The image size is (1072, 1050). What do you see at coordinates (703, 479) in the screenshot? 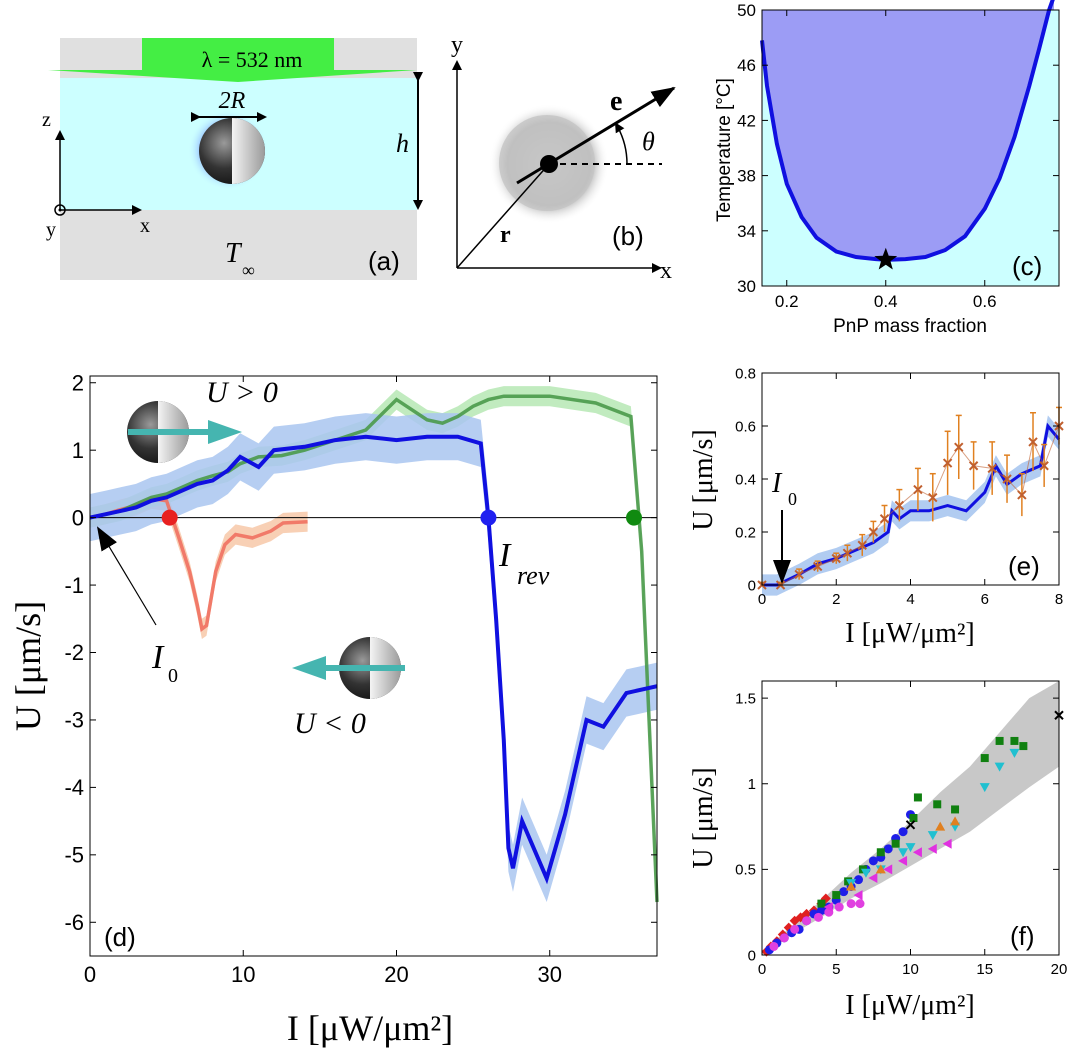
I see `panel-e-ylabel: U [μm/s]` at bounding box center [703, 479].